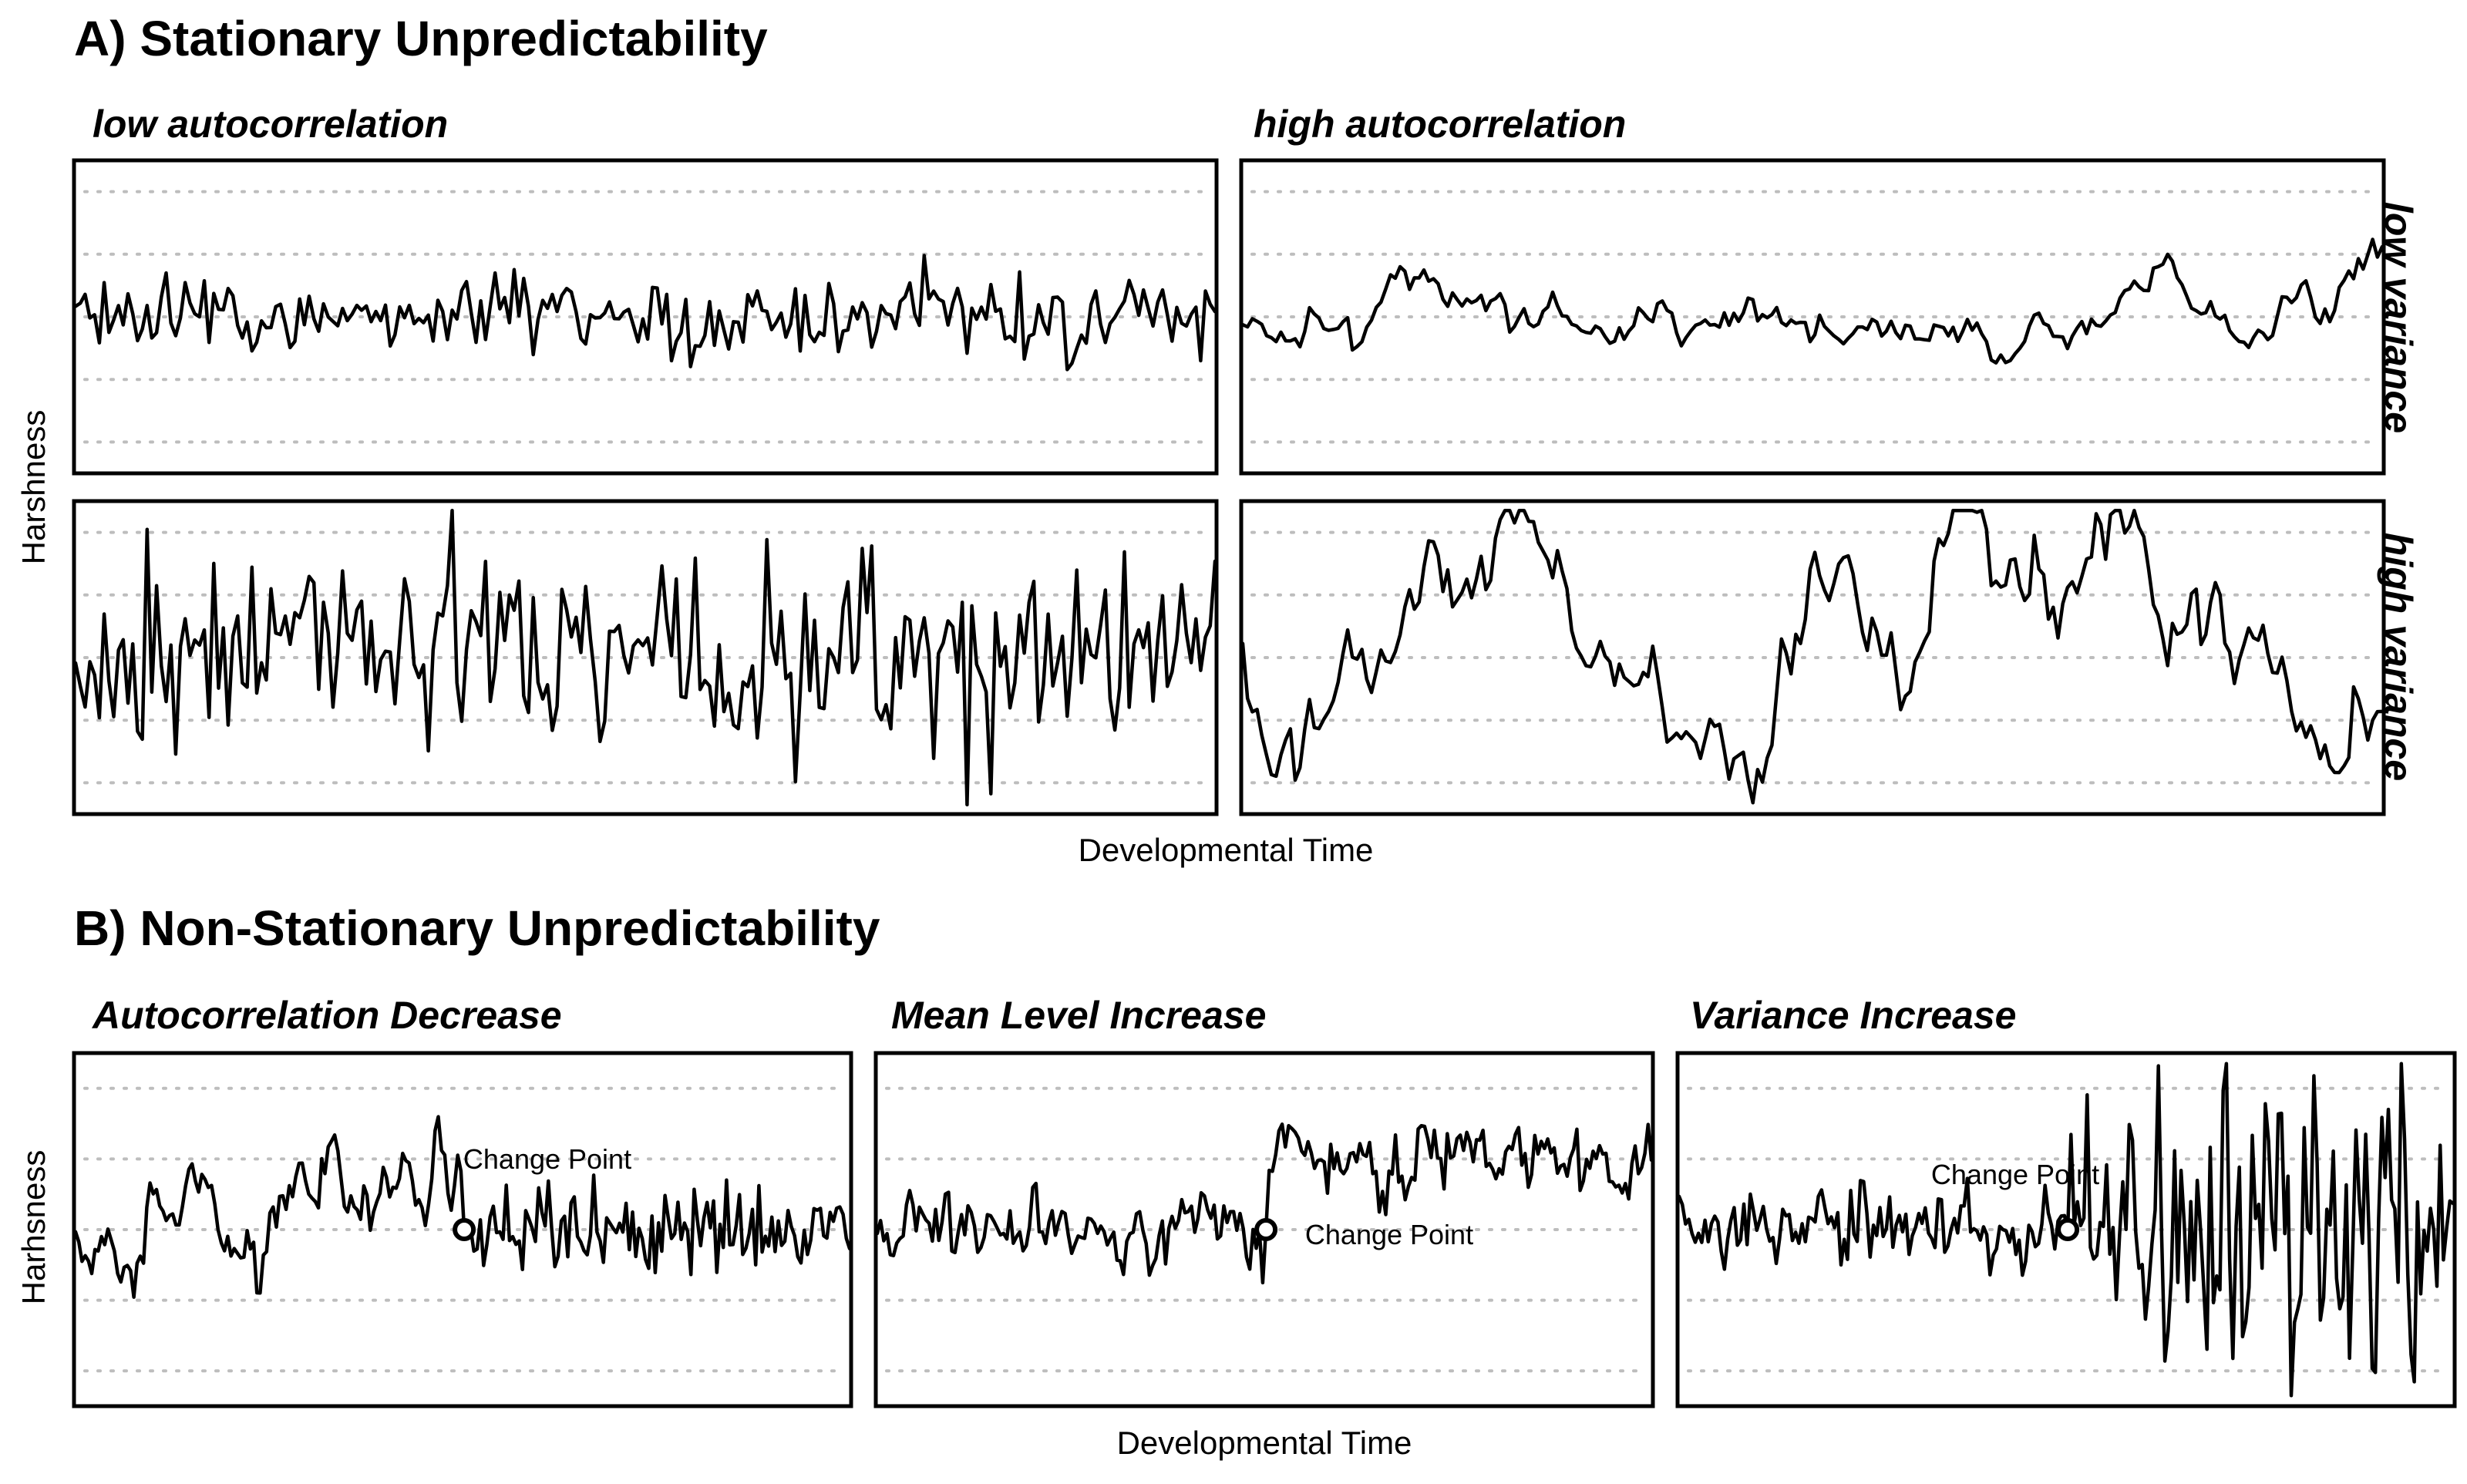  Describe the element at coordinates (1853, 1015) in the screenshot. I see `panel-title-variance-increase: Variance Increase` at that location.